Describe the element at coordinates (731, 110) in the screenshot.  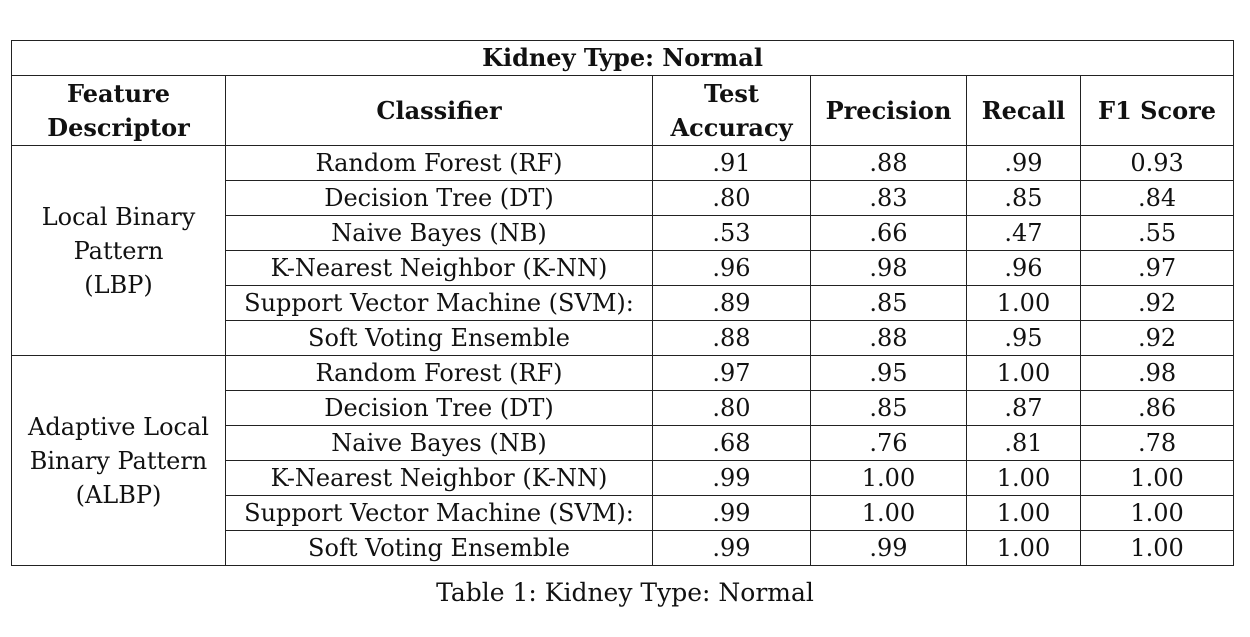
I see `header-test-accuracy: Test Accuracy` at that location.